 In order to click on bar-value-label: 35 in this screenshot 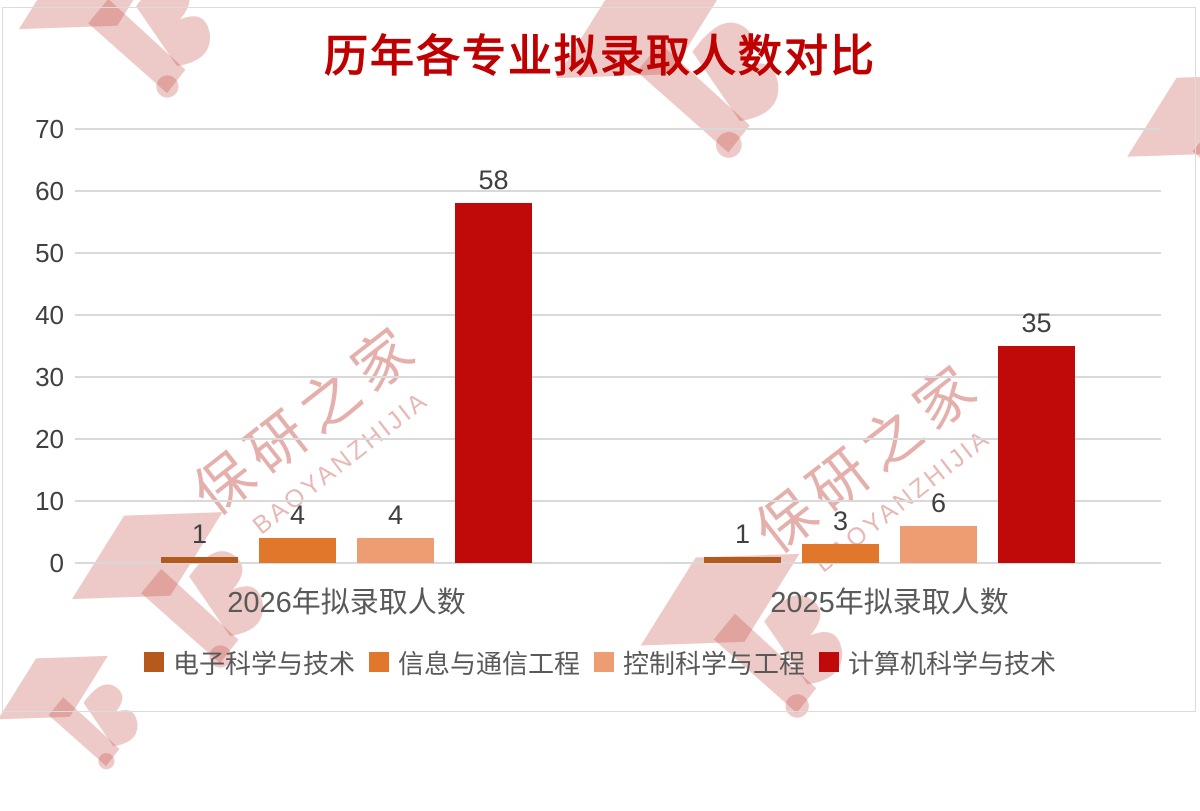, I will do `click(1036, 323)`.